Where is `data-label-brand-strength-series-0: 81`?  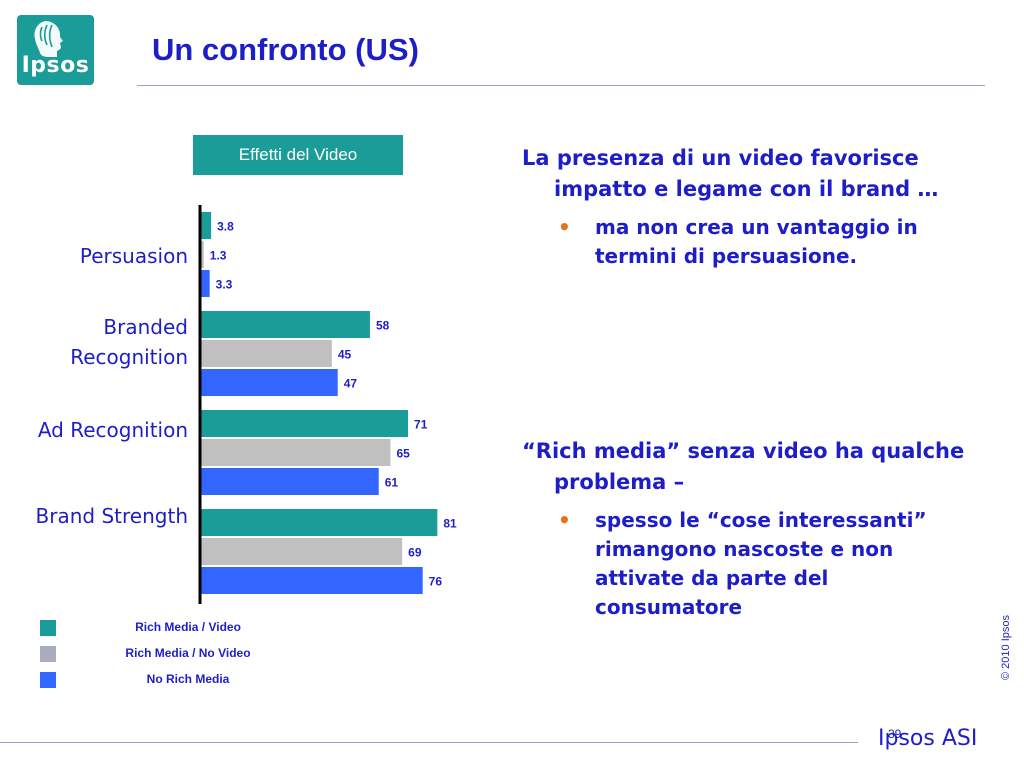
data-label-brand-strength-series-0: 81 is located at coordinates (450, 524).